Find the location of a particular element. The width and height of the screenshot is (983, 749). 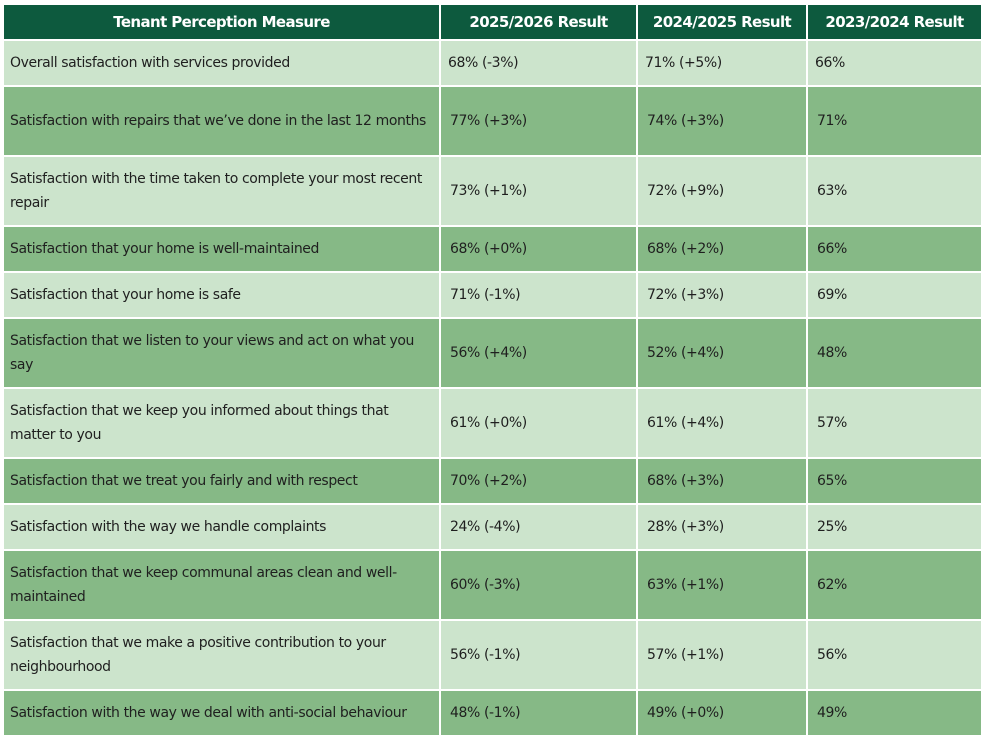

result-2023-2024: 63% is located at coordinates (894, 191).